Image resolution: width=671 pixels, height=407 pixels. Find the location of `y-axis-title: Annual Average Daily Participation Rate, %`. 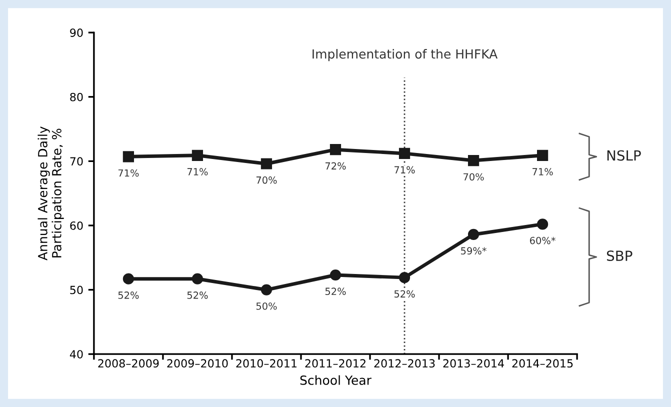

y-axis-title: Annual Average Daily Participation Rate, % is located at coordinates (51, 193).